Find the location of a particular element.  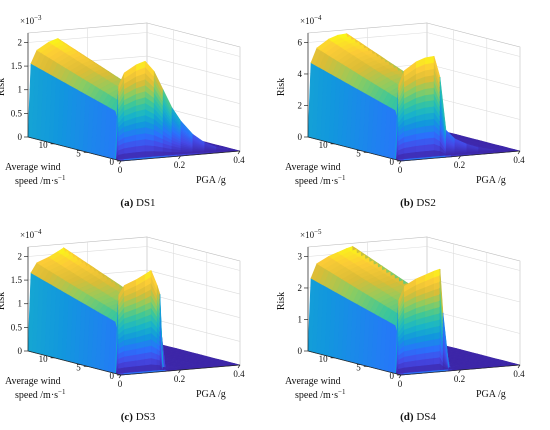

z-exponent-label: ×10⁻³ is located at coordinates (31, 20).